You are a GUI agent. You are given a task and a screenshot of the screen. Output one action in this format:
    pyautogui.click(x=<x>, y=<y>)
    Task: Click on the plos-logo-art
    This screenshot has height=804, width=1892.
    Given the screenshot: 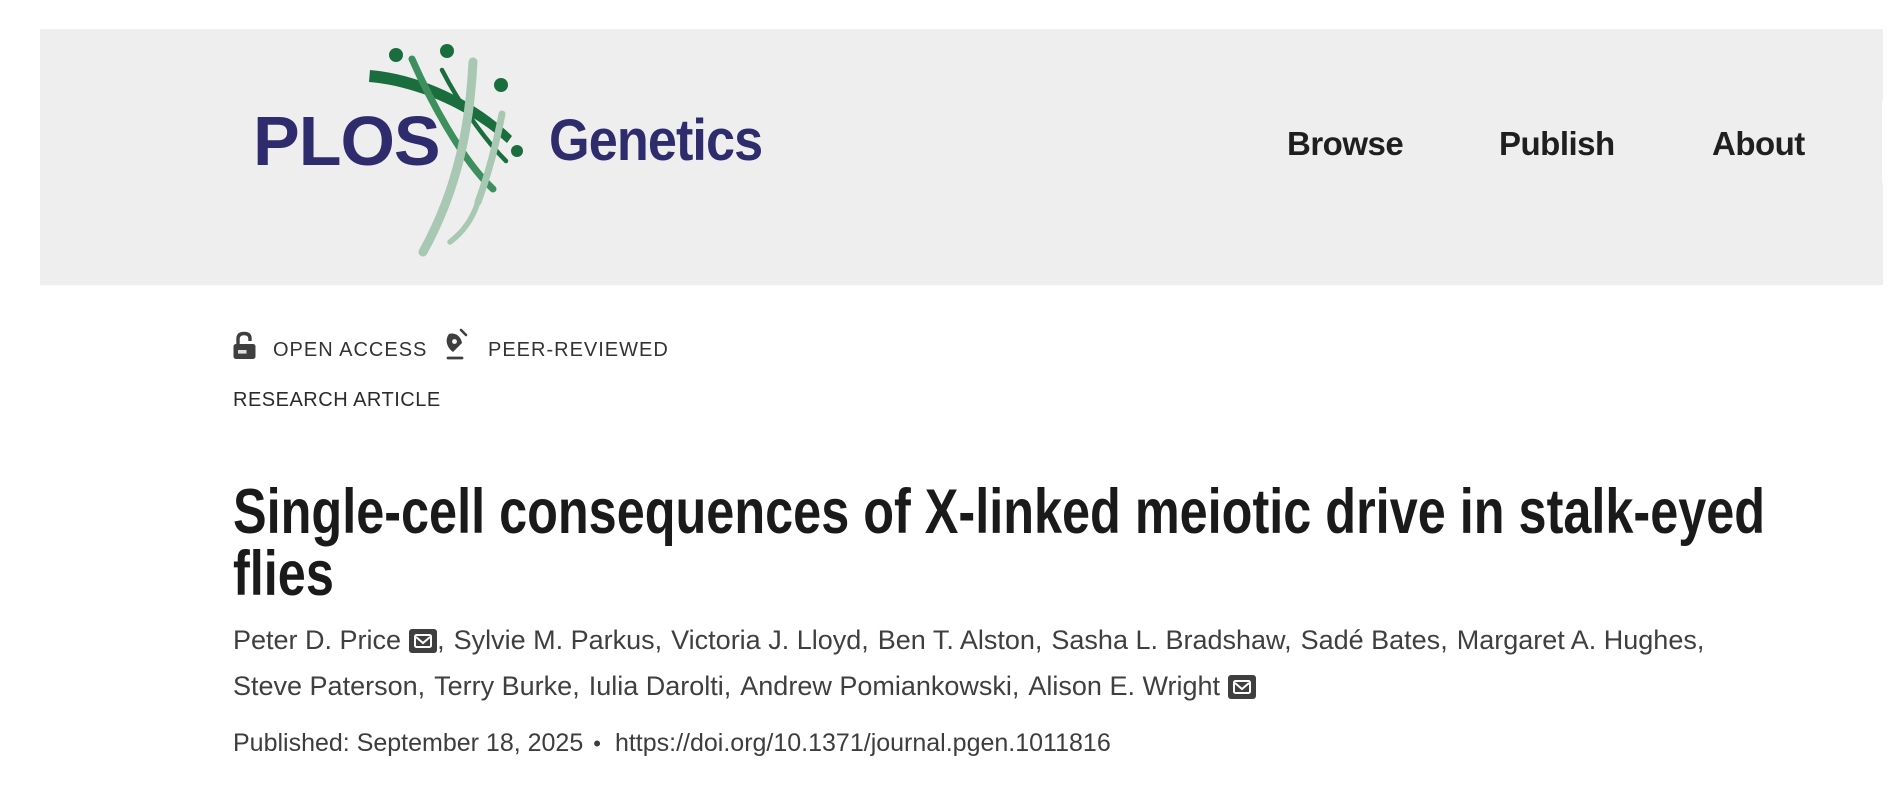 What is the action you would take?
    pyautogui.click(x=446, y=150)
    